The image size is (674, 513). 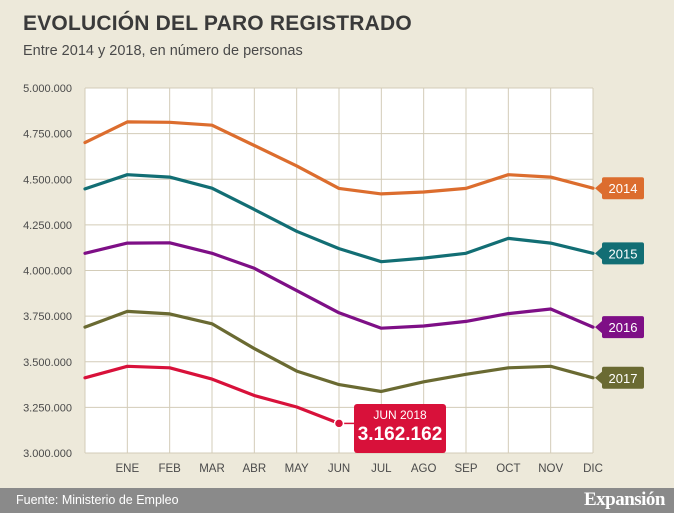 What do you see at coordinates (47, 272) in the screenshot?
I see `y-tick-label: 4.000.000` at bounding box center [47, 272].